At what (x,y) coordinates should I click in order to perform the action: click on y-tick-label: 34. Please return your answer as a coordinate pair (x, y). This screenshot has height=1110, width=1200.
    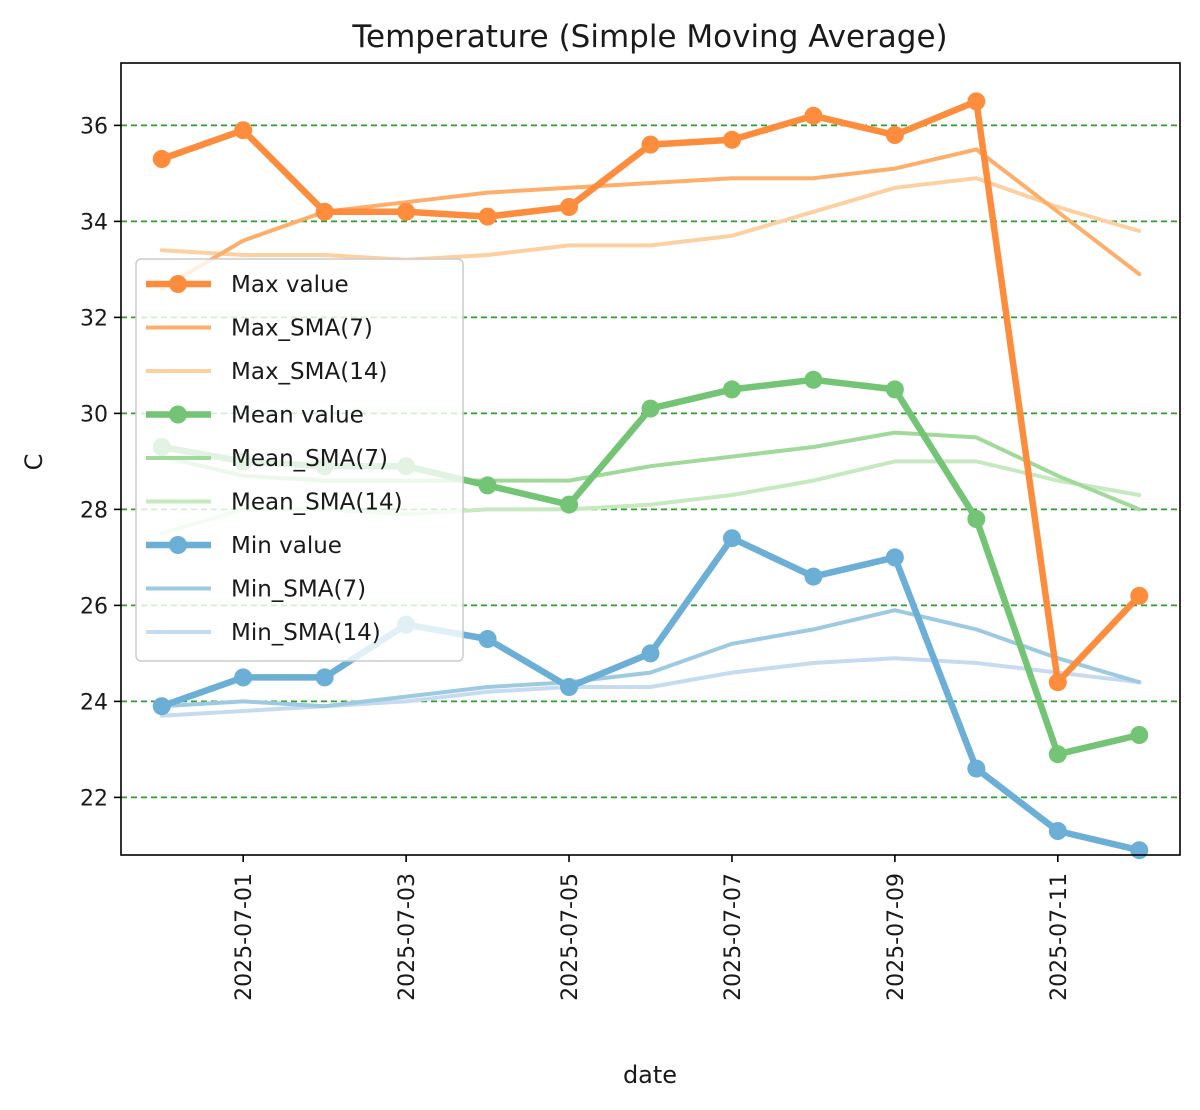
    Looking at the image, I should click on (94, 222).